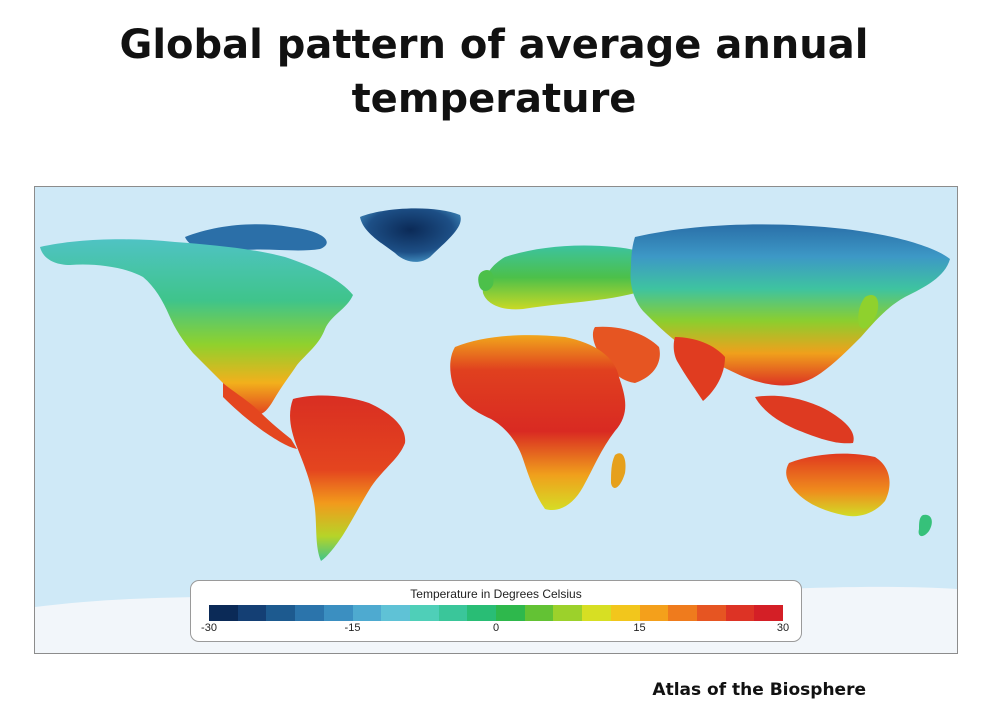  Describe the element at coordinates (496, 594) in the screenshot. I see `legend-title: Temperature in Degrees Celsius` at that location.